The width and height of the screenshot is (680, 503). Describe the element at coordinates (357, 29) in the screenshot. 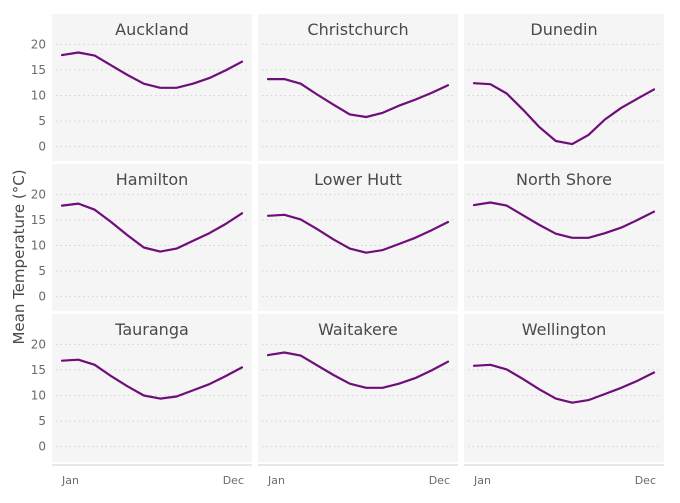

I see `panel-title: Christchurch` at that location.